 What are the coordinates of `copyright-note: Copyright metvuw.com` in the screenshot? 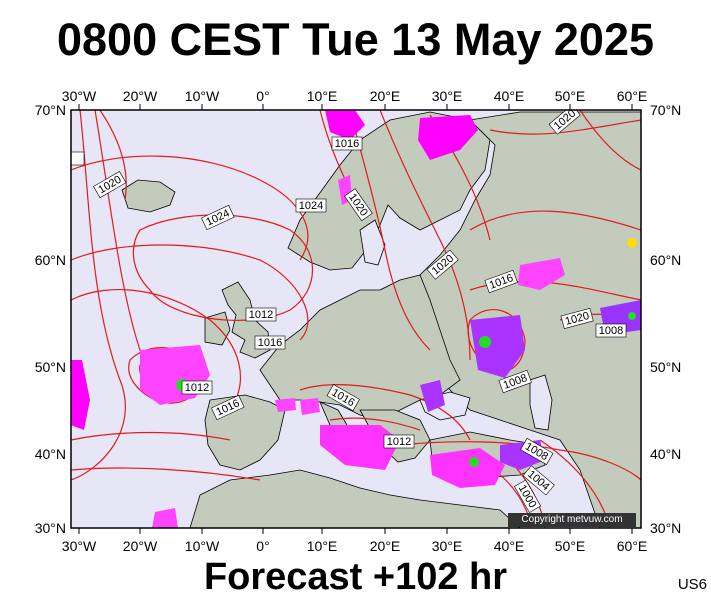 It's located at (572, 520).